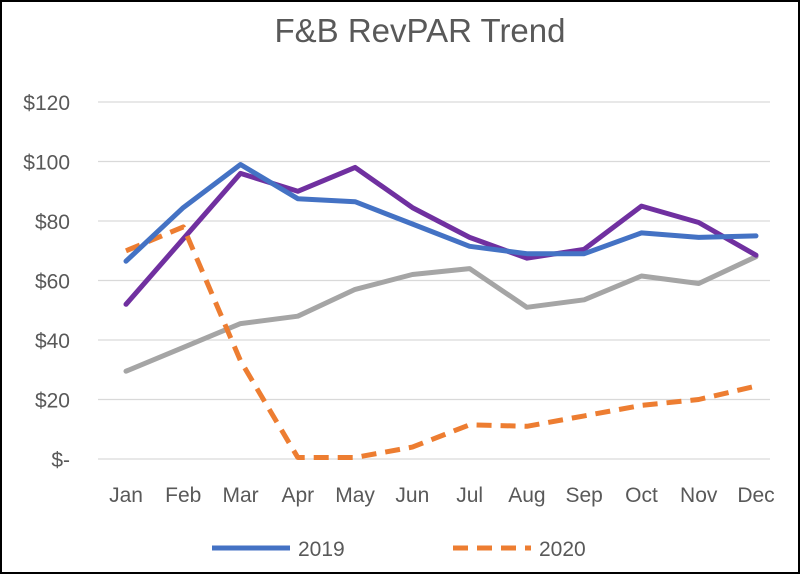 This screenshot has width=800, height=574. Describe the element at coordinates (399, 549) in the screenshot. I see `legend: 2019 2020` at that location.